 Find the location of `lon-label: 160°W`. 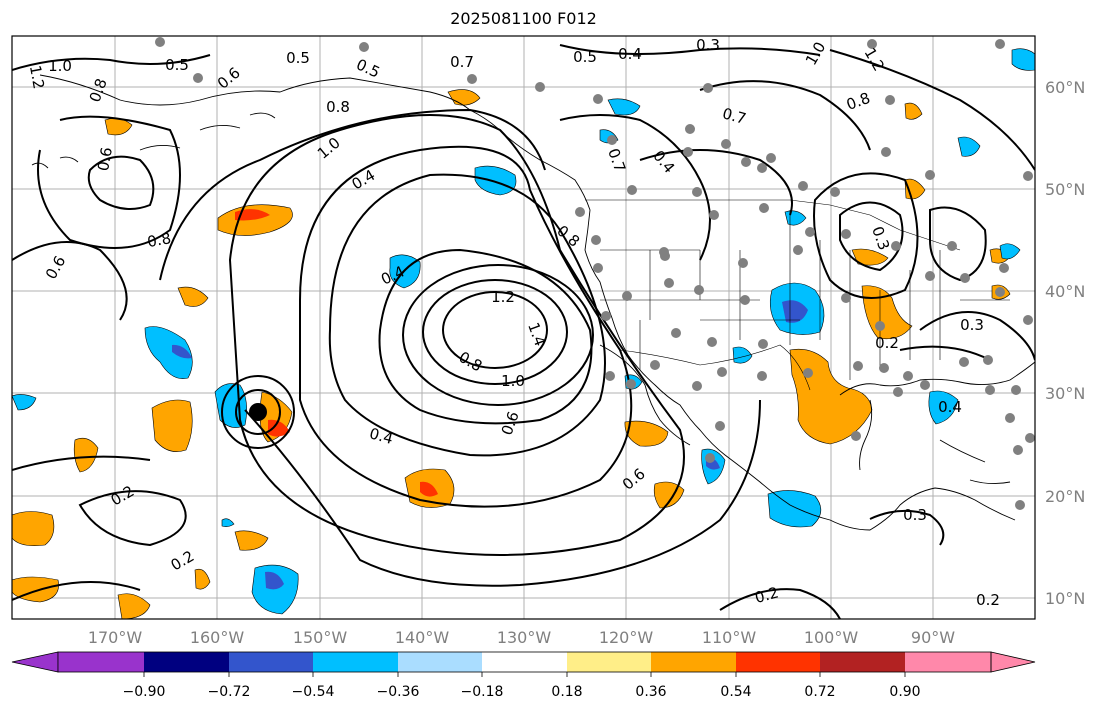

lon-label: 160°W is located at coordinates (217, 637).